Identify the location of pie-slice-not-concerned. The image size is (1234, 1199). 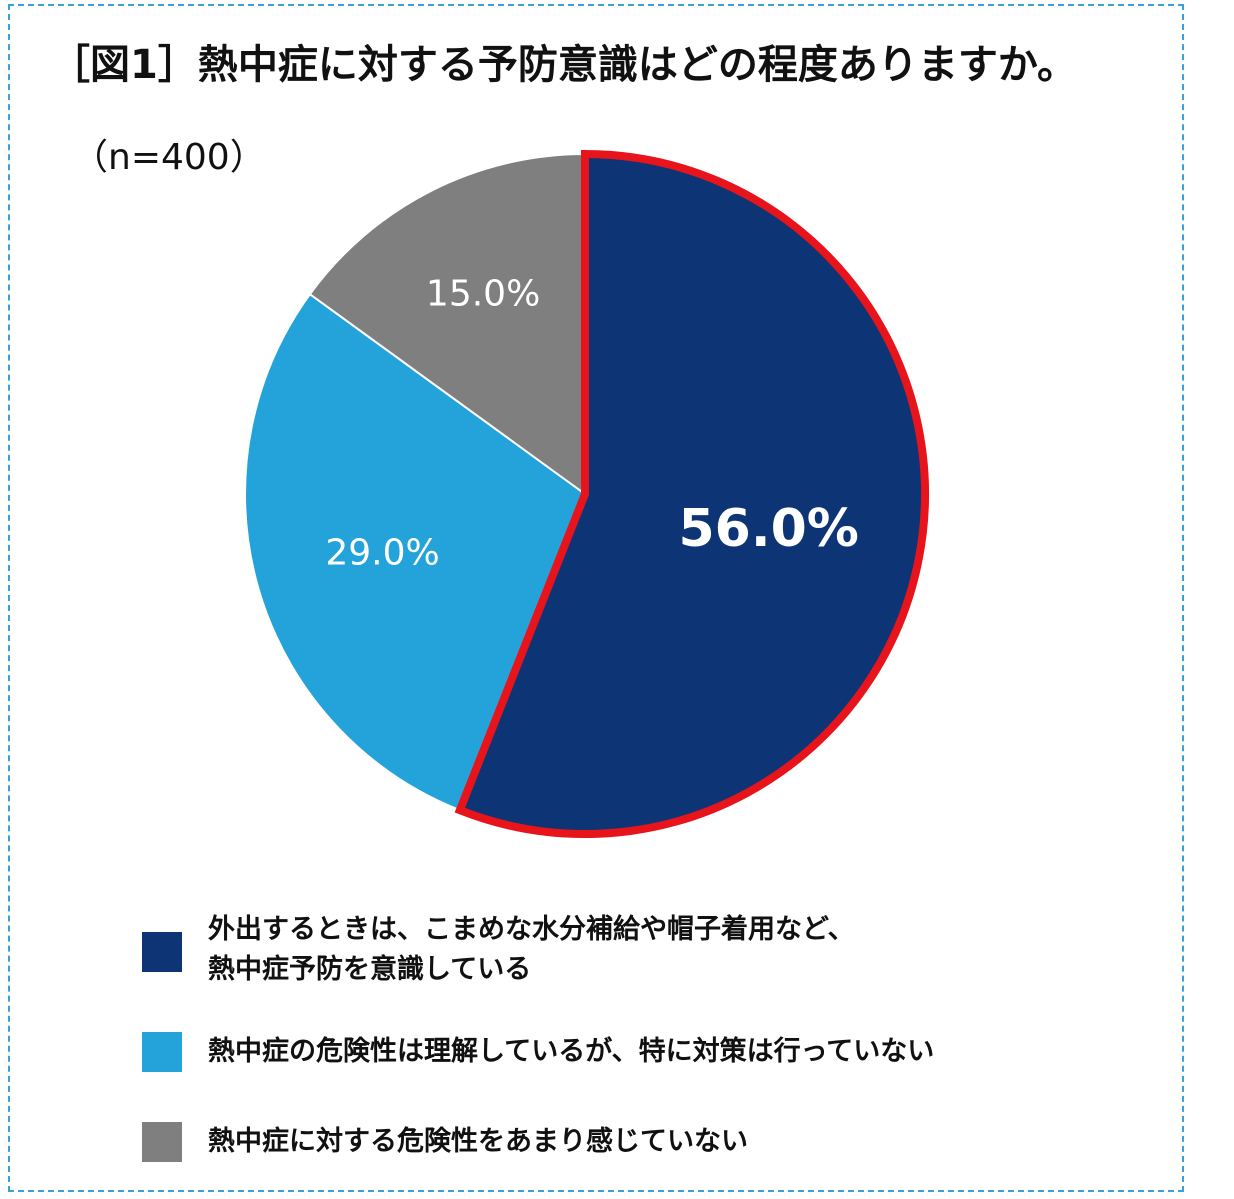
(447, 324).